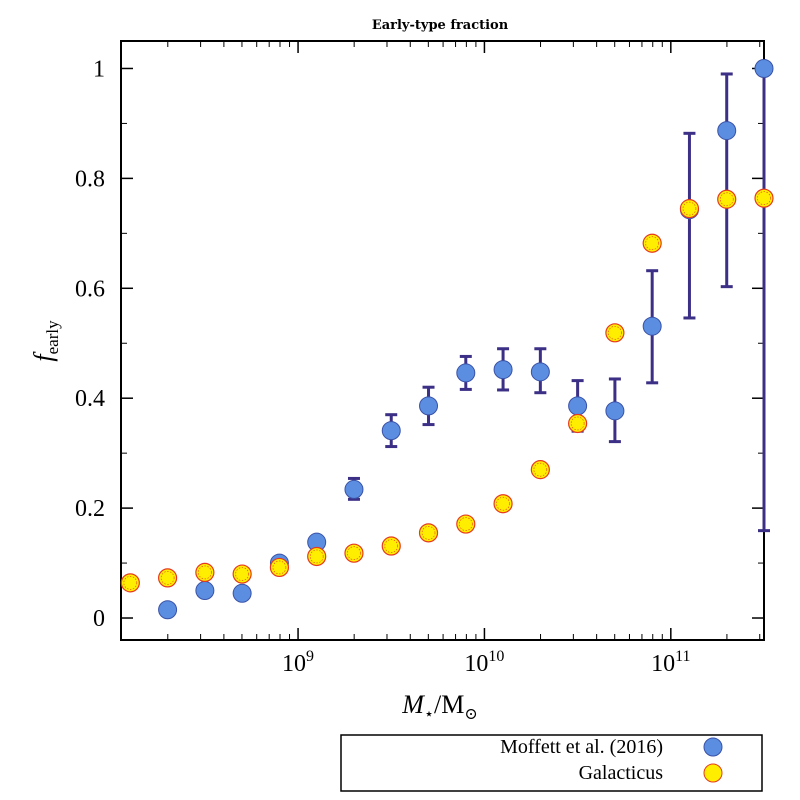  Describe the element at coordinates (440, 25) in the screenshot. I see `chart-title: Early-type fraction` at that location.